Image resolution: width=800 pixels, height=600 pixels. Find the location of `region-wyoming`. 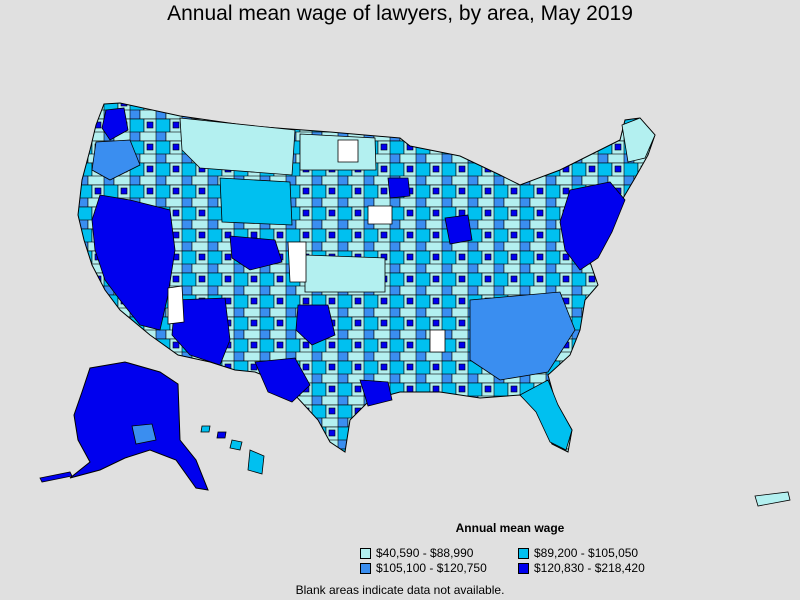

region-wyoming is located at coordinates (256, 201).